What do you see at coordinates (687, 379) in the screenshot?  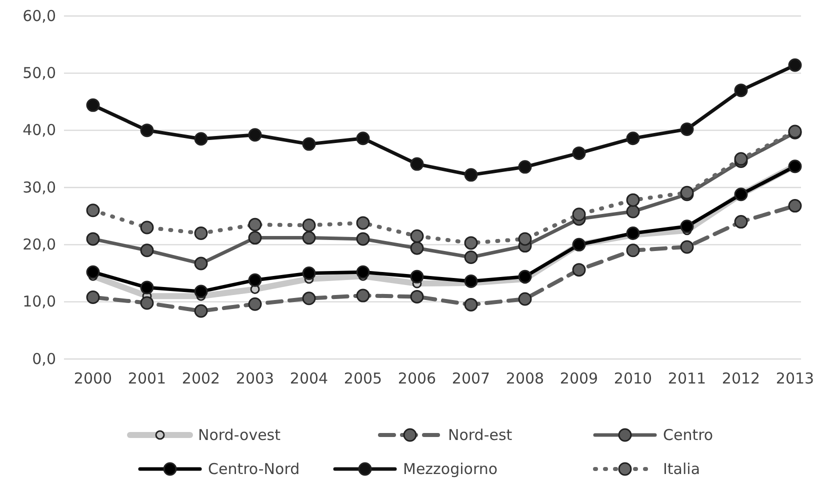 I see `x-tick-label: 2011` at bounding box center [687, 379].